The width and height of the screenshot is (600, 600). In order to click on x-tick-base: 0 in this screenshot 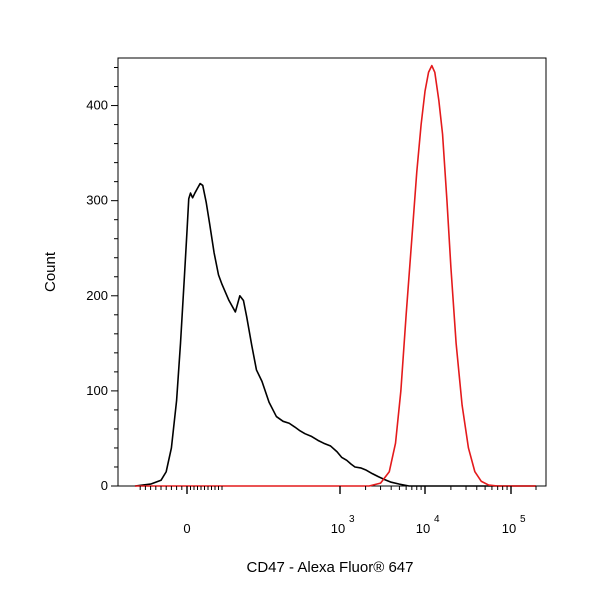, I will do `click(186, 528)`.